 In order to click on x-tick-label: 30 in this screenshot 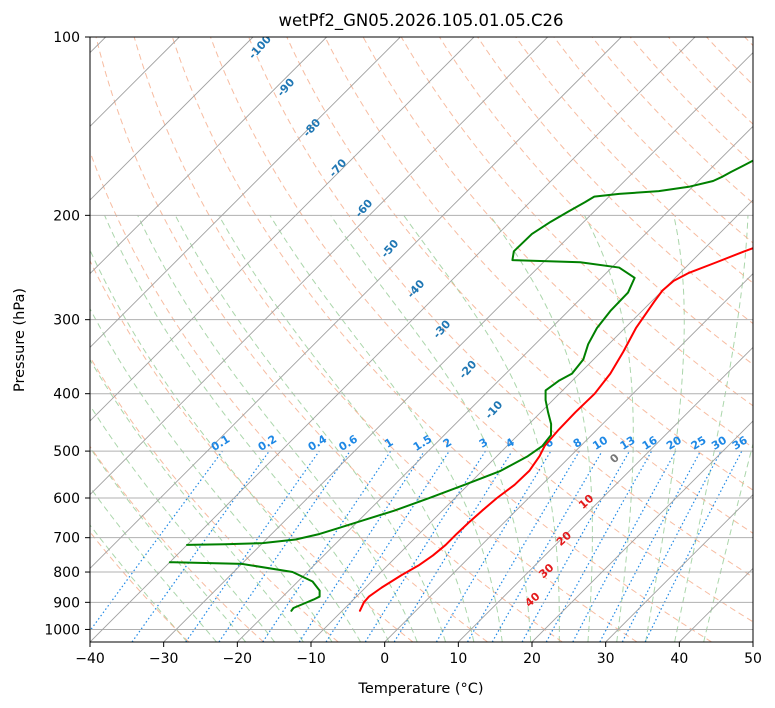, I will do `click(606, 659)`.